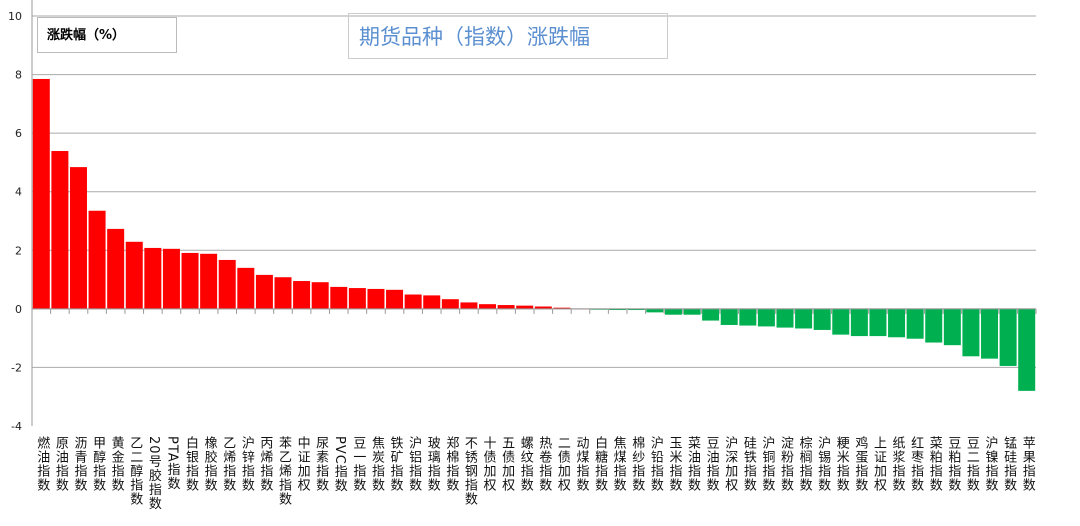 This screenshot has width=1080, height=526. What do you see at coordinates (18, 133) in the screenshot?
I see `y-tick-label: 6` at bounding box center [18, 133].